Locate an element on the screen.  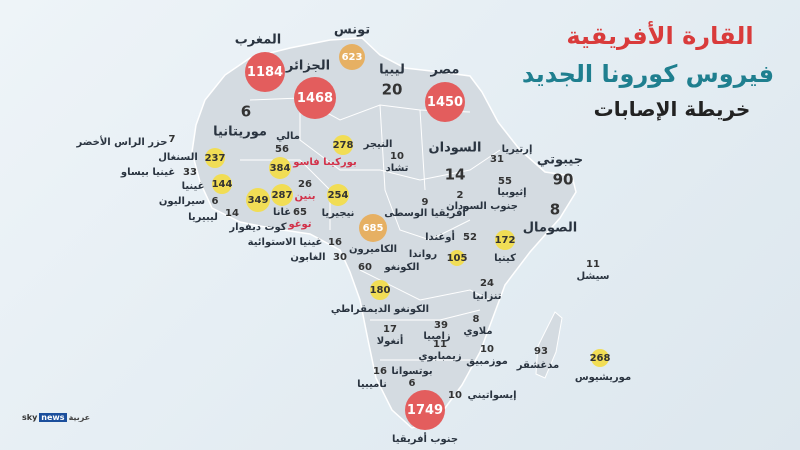
country-label: زيمبابوي is located at coordinates (440, 356).